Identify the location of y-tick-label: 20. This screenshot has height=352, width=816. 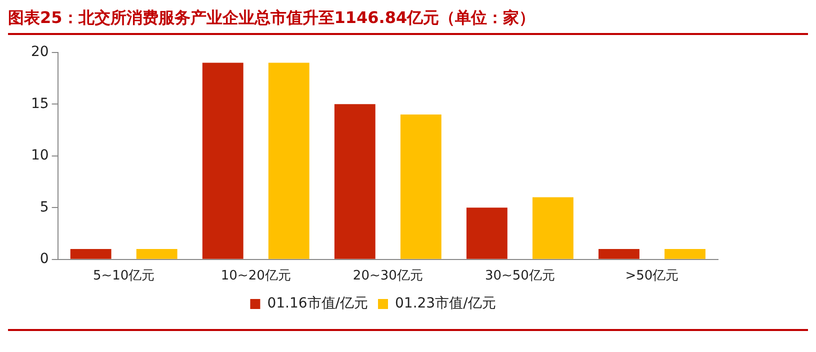
(39, 52).